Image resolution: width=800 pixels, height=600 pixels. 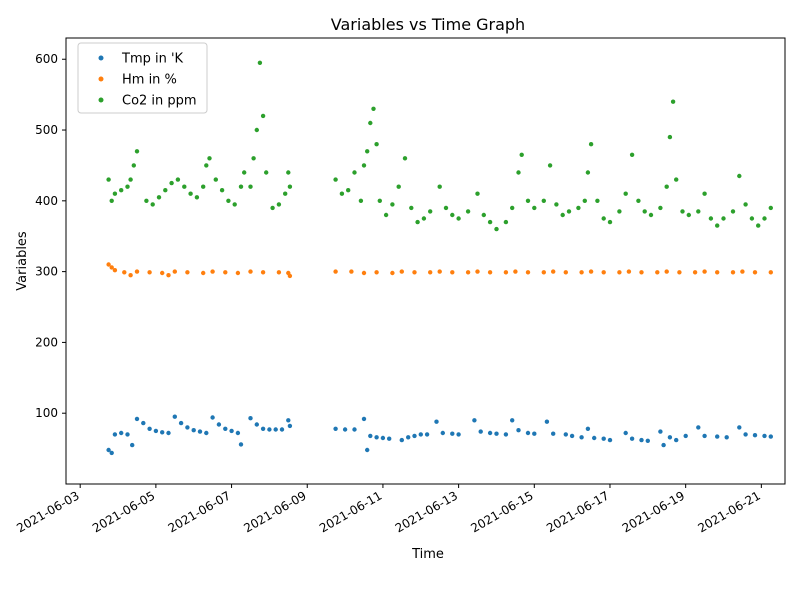 What do you see at coordinates (149, 80) in the screenshot?
I see `legend-label: Hm in %` at bounding box center [149, 80].